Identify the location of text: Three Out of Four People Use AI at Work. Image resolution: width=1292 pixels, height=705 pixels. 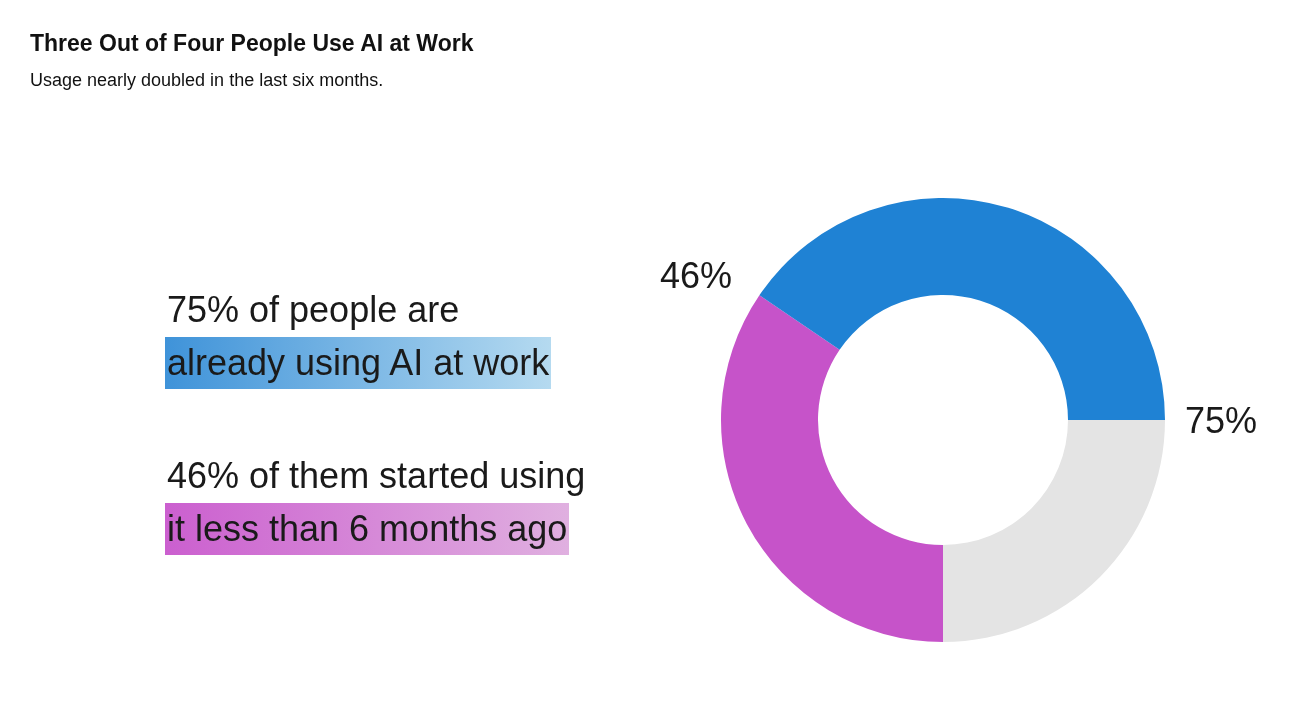
(252, 43).